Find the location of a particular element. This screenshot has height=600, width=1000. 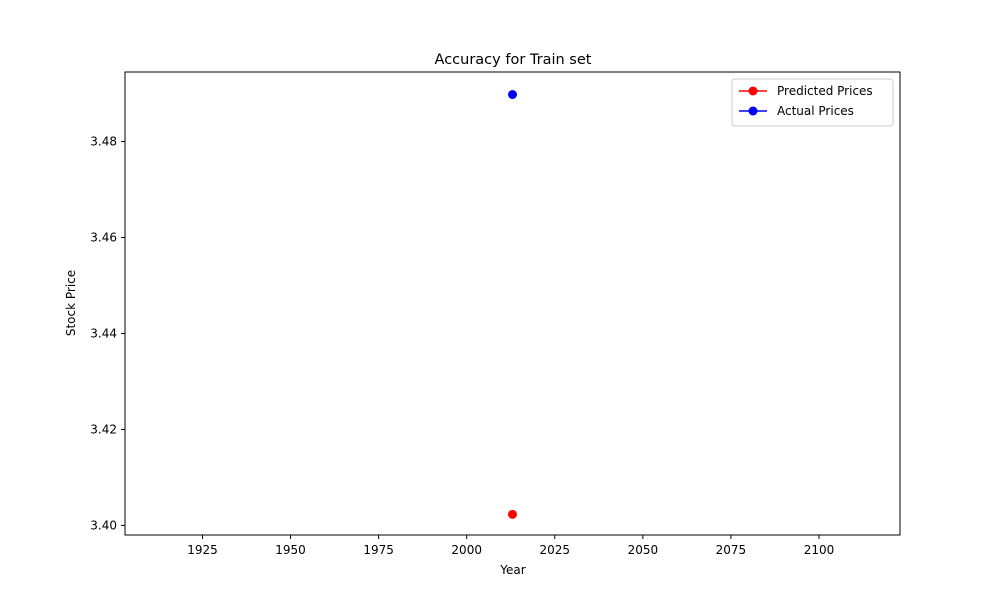

y-tick-label: 3.44 is located at coordinates (103, 333).